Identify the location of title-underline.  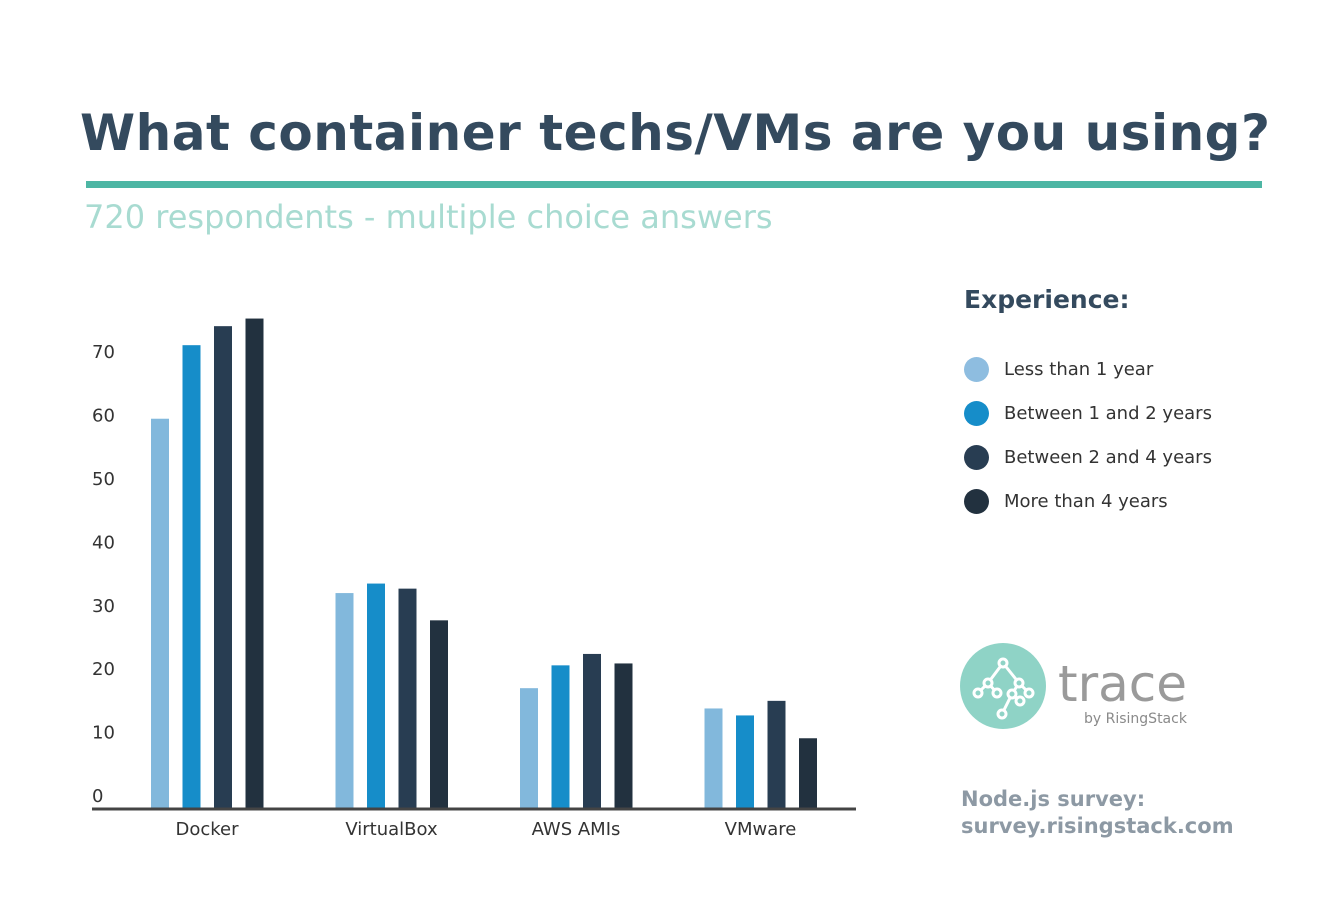
(674, 184).